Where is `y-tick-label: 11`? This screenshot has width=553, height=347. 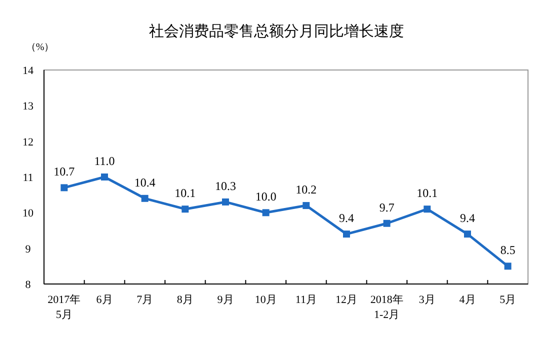
y-tick-label: 11 is located at coordinates (28, 178).